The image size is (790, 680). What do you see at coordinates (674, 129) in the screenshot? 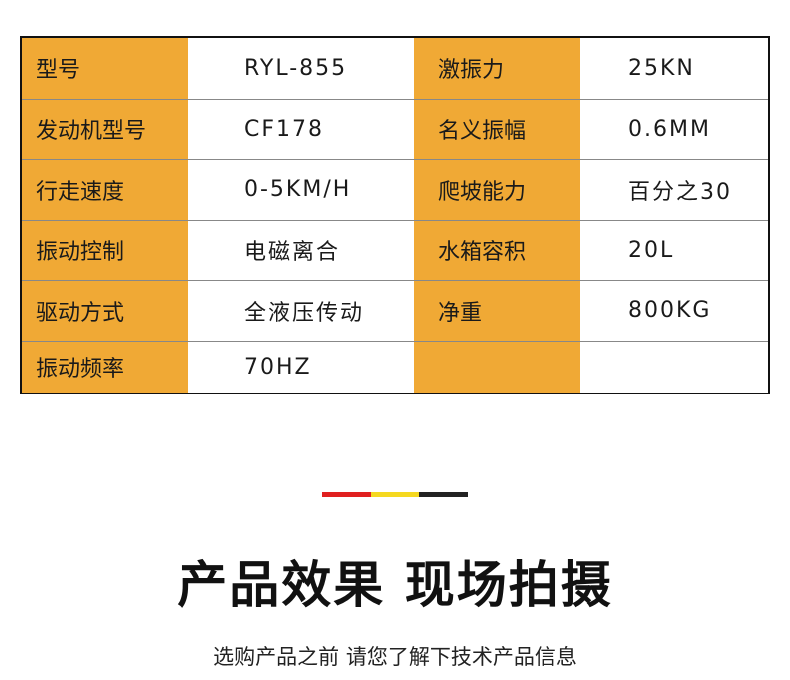
I see `spec-value: 0.6MM` at bounding box center [674, 129].